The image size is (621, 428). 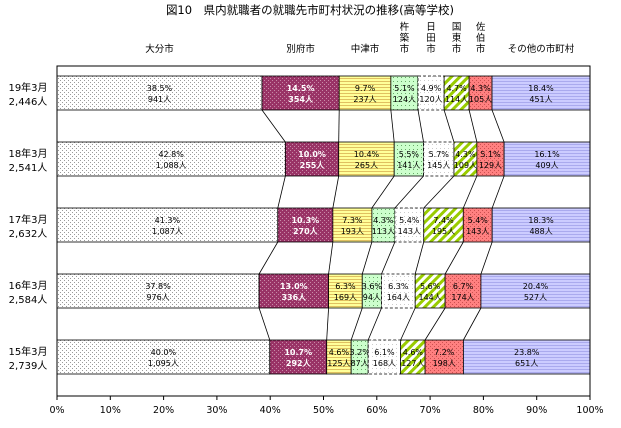 I want to click on segment-count-label: 125人, so click(x=338, y=363).